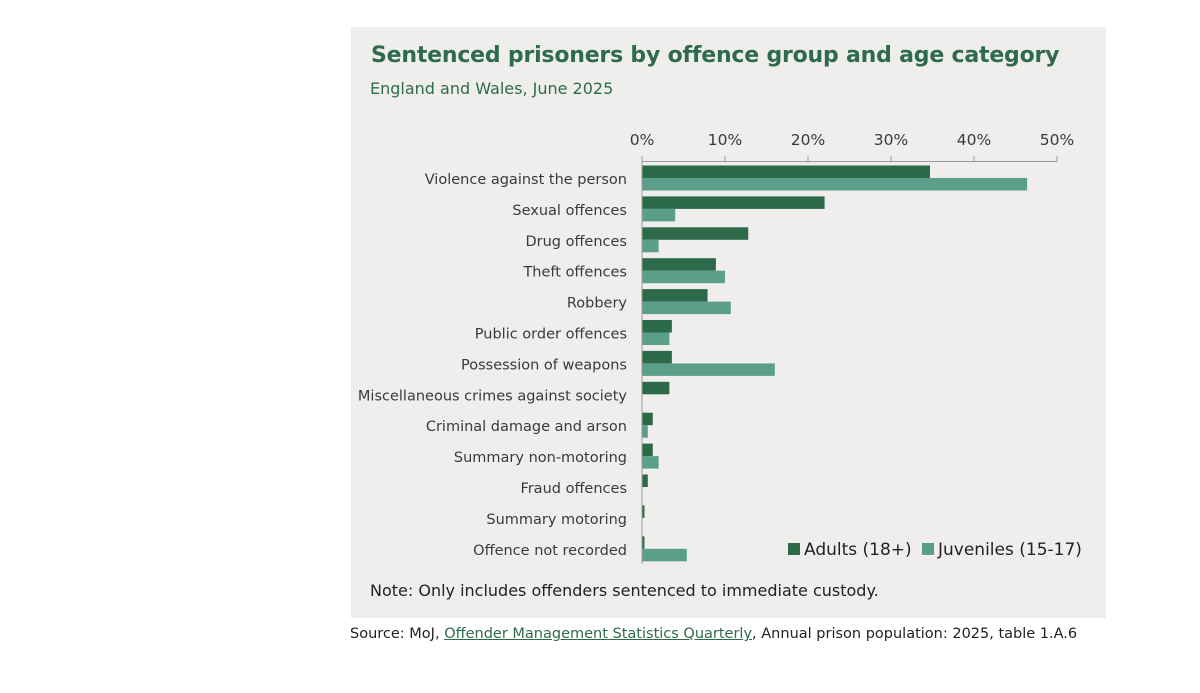  I want to click on category-label: Public order offences, so click(551, 335).